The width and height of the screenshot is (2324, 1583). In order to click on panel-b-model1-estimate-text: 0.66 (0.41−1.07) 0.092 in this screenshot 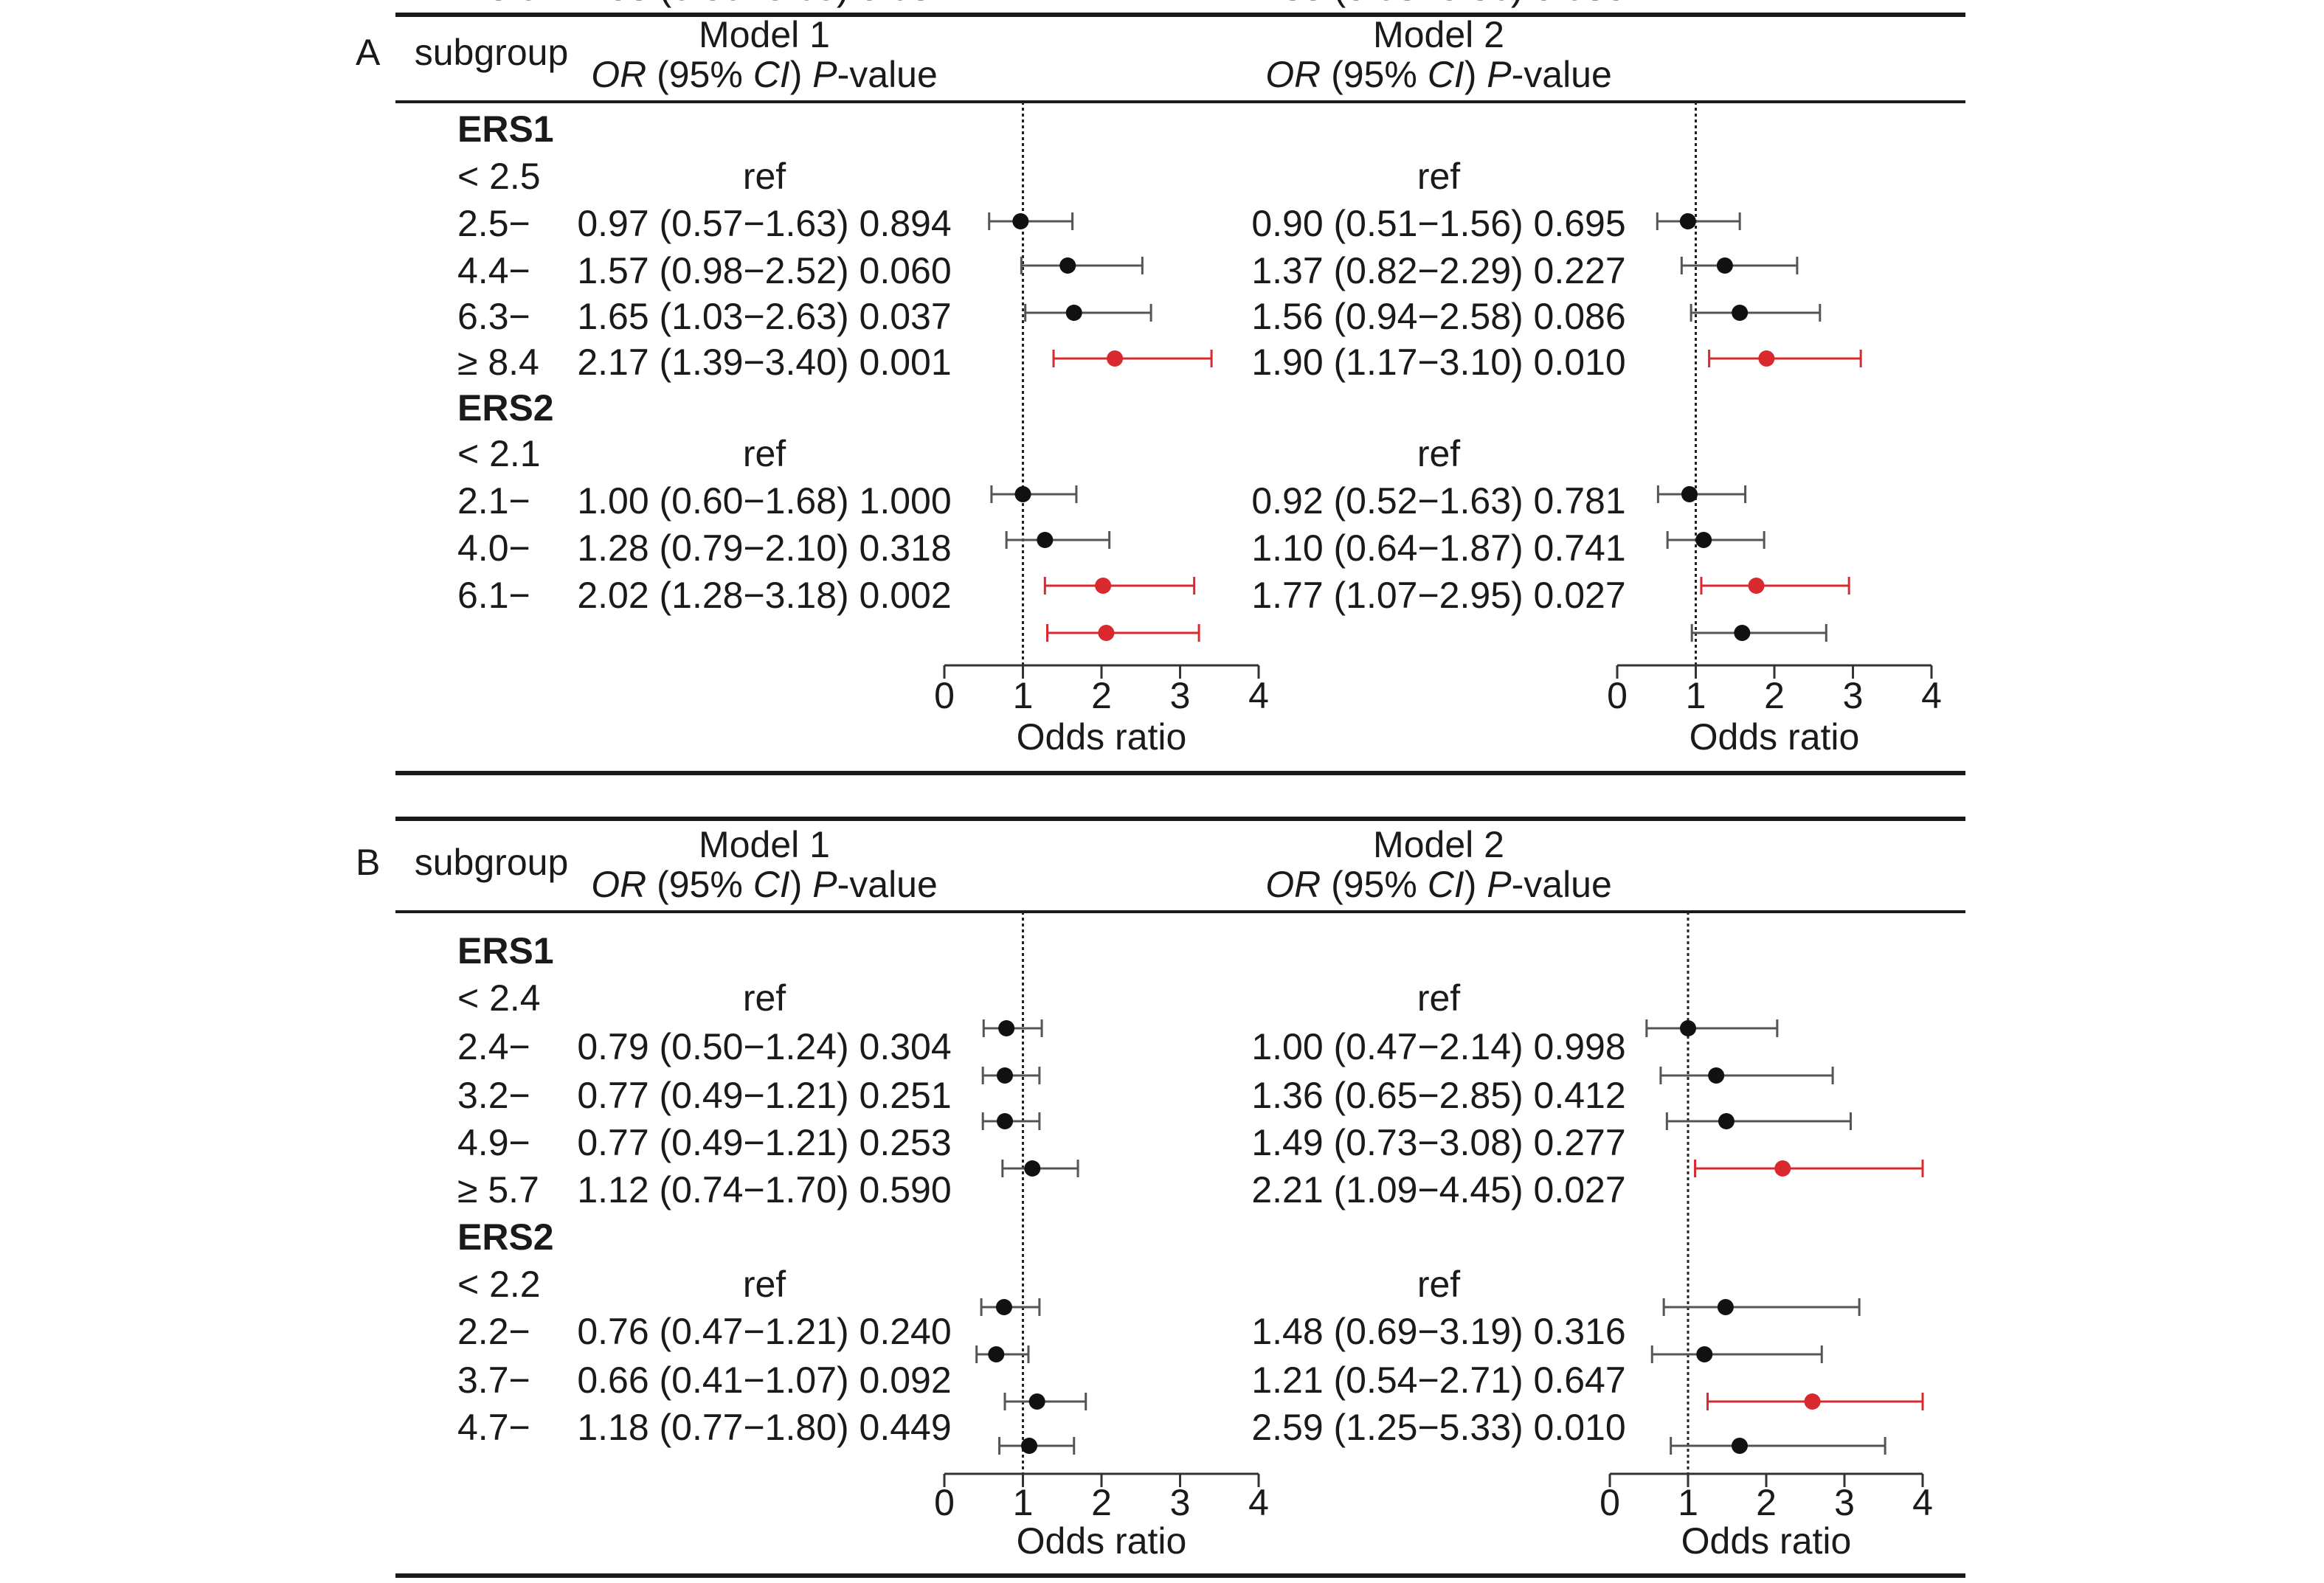, I will do `click(764, 1380)`.